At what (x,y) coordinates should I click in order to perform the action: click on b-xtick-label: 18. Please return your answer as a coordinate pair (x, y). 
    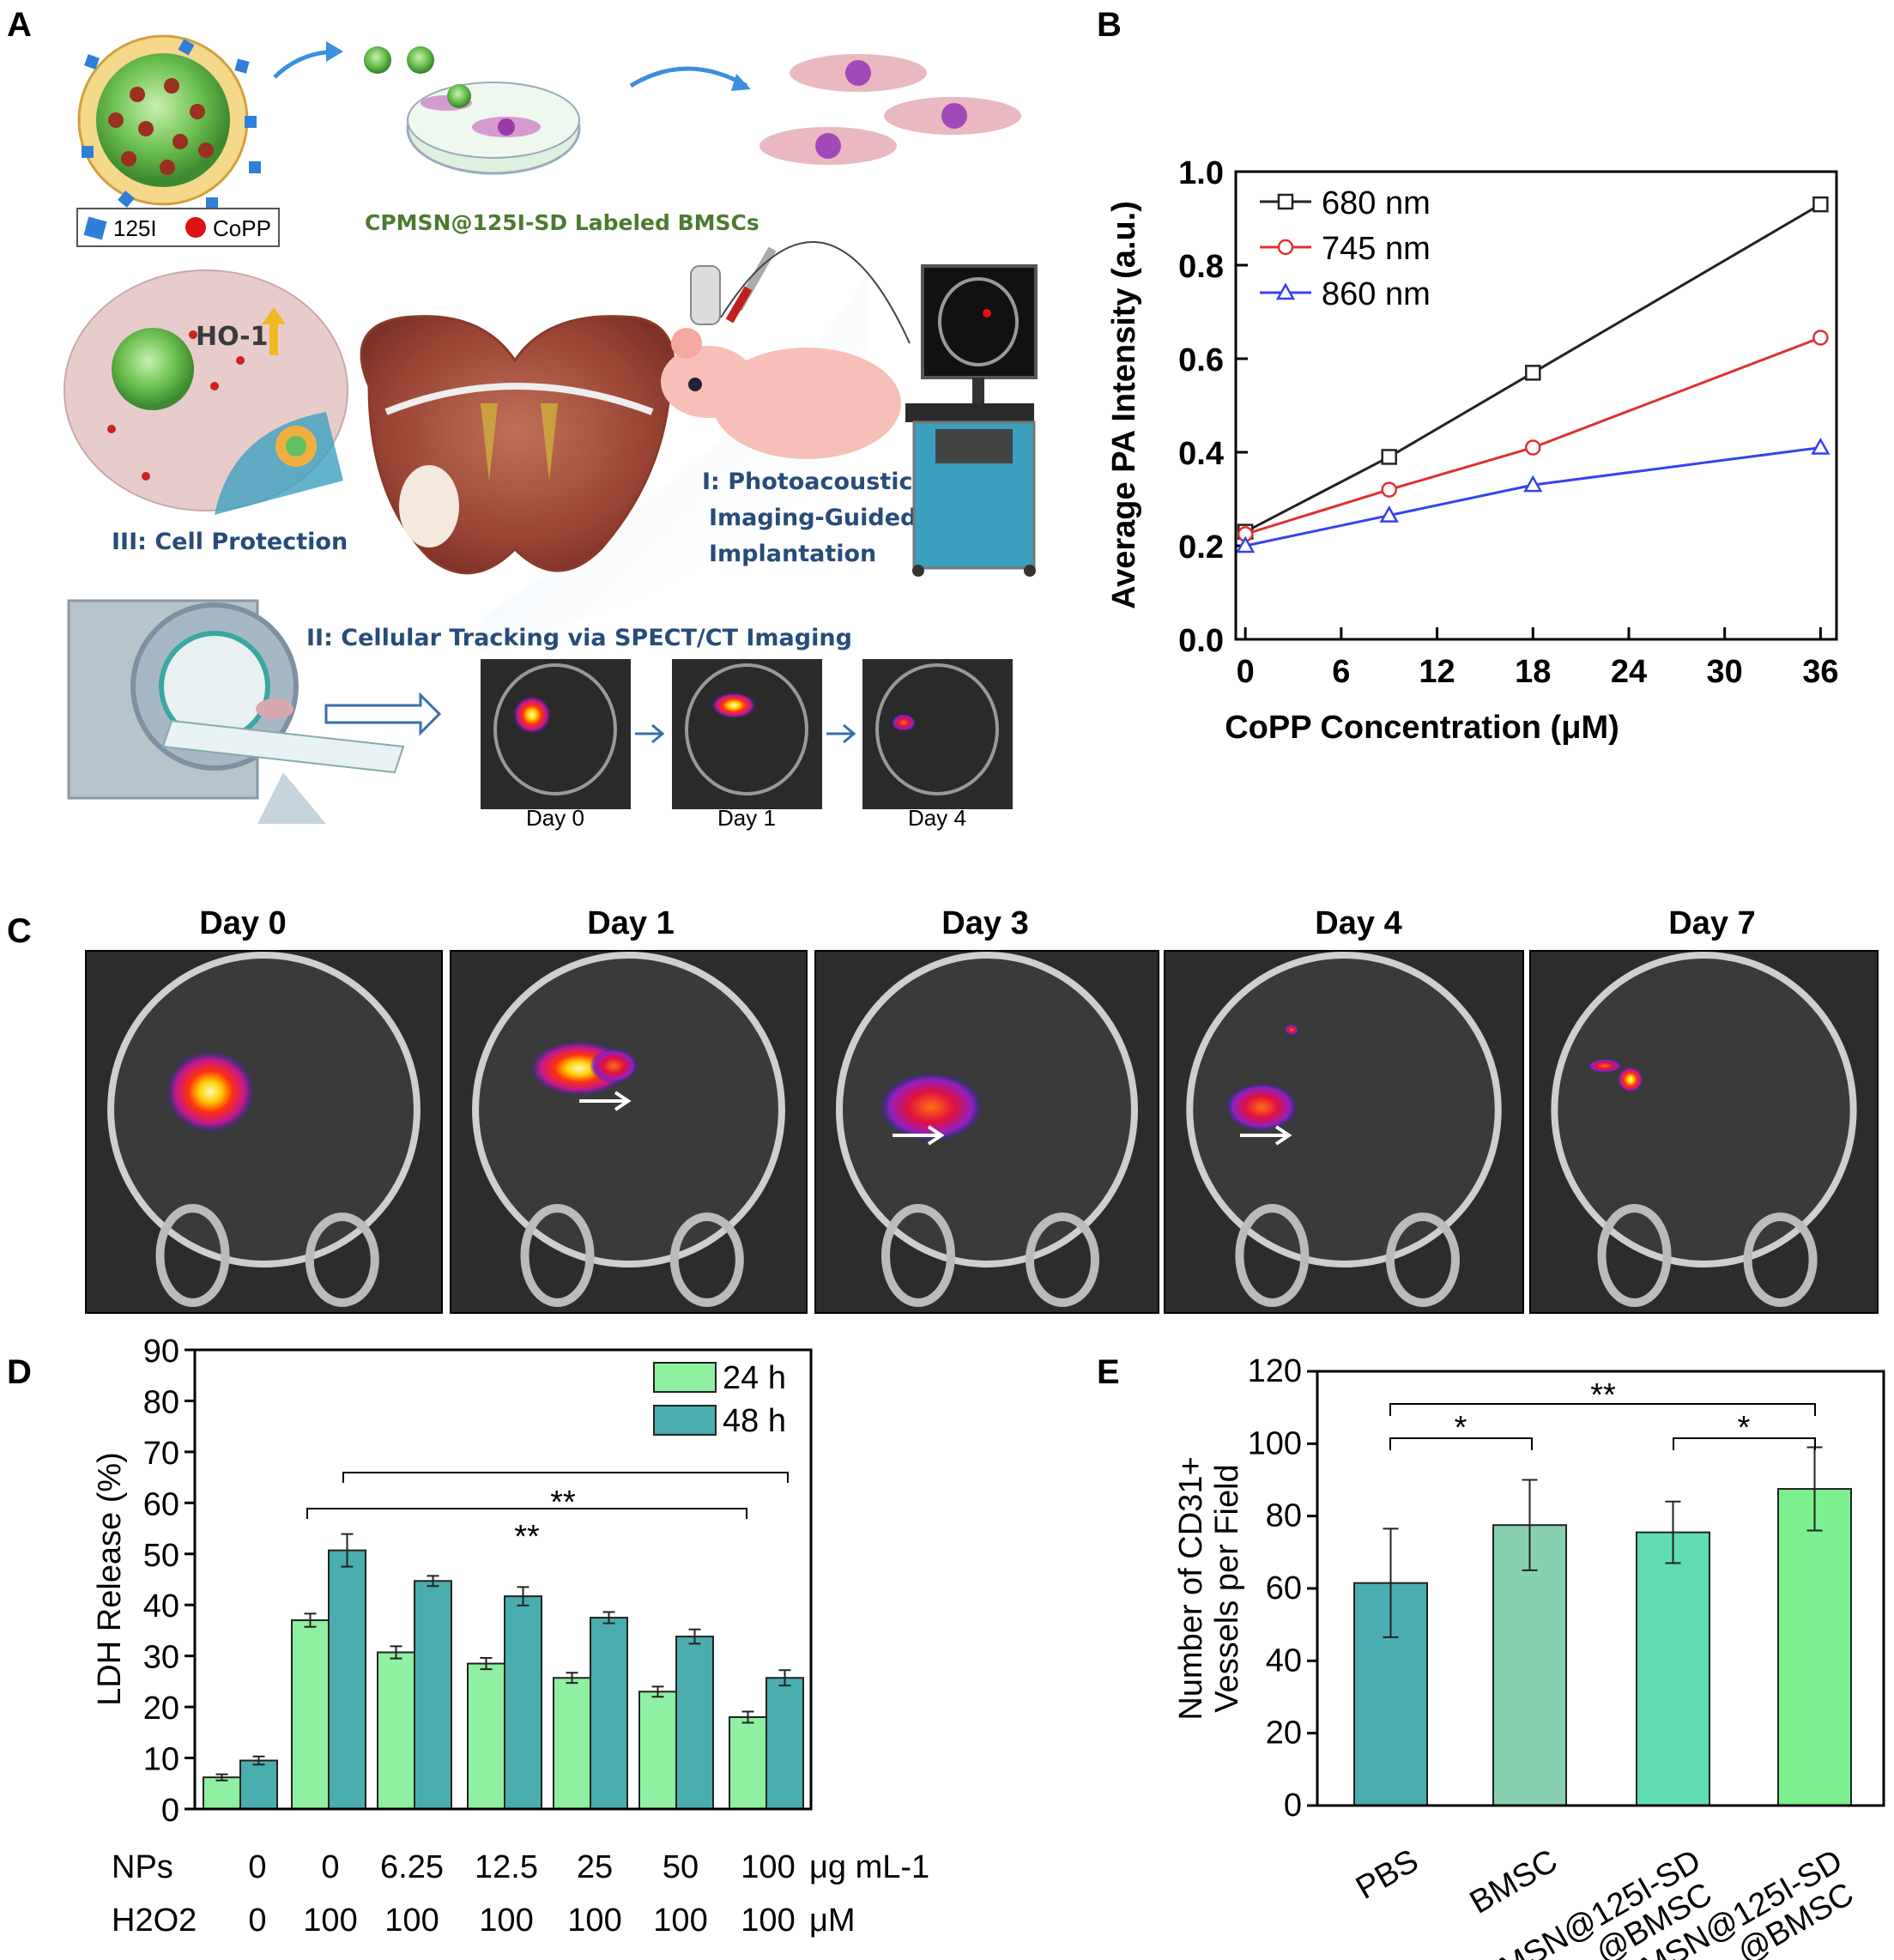
    Looking at the image, I should click on (1533, 672).